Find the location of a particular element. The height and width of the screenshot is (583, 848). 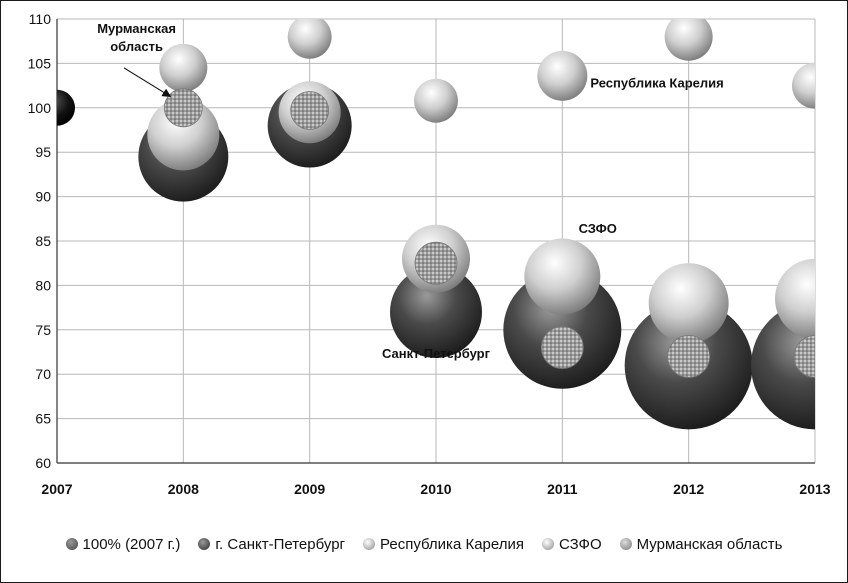

y-tick-label: 100 is located at coordinates (40, 108).